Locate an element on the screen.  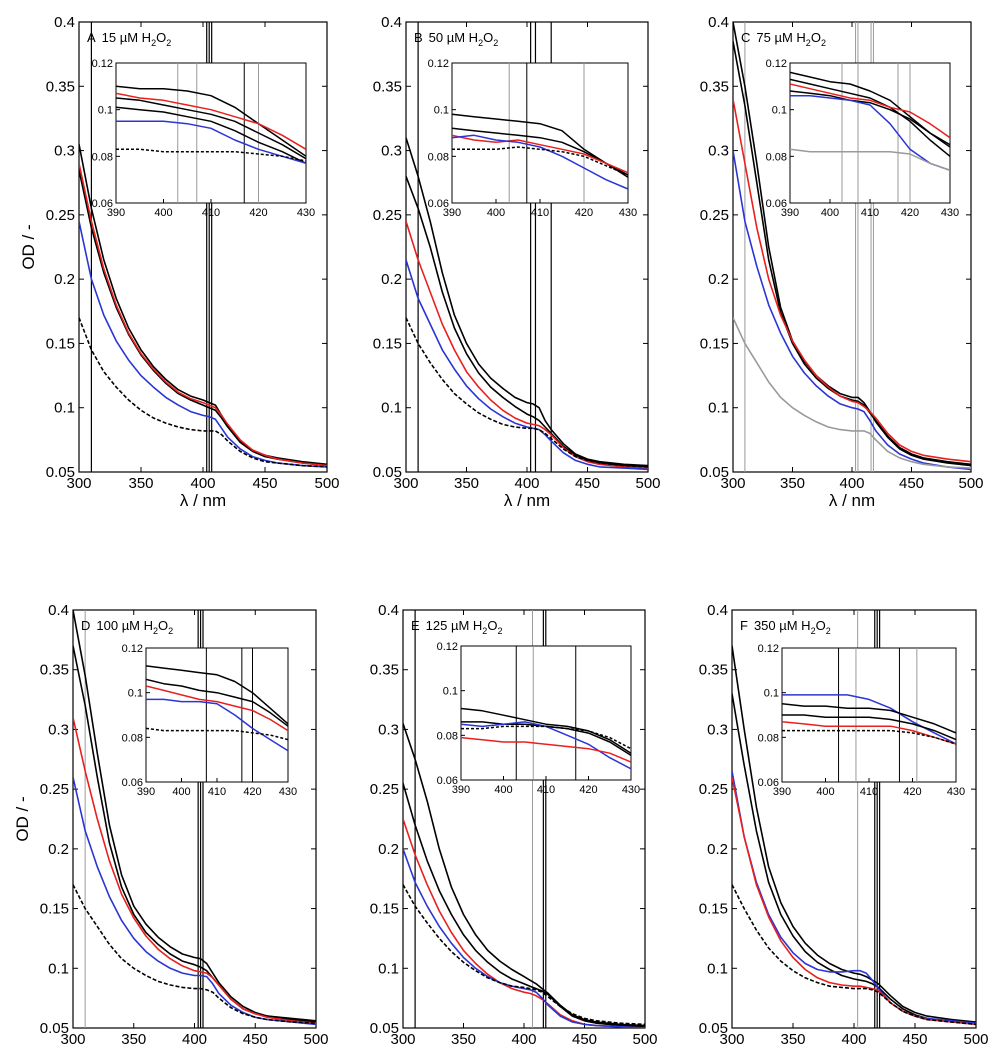
inset-series-line-gray is located at coordinates (870, 160).